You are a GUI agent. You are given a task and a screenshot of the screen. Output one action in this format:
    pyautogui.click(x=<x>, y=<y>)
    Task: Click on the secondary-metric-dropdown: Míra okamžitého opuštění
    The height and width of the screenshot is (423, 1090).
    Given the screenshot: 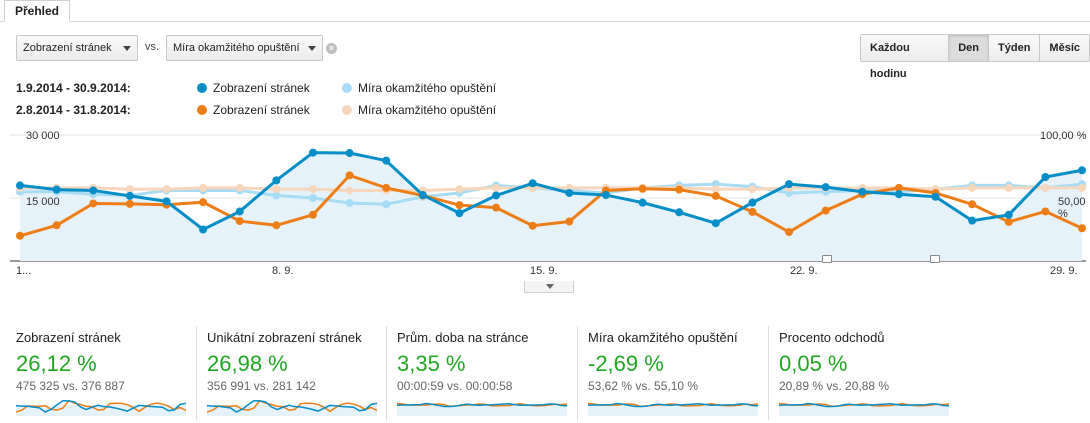 What is the action you would take?
    pyautogui.click(x=244, y=48)
    